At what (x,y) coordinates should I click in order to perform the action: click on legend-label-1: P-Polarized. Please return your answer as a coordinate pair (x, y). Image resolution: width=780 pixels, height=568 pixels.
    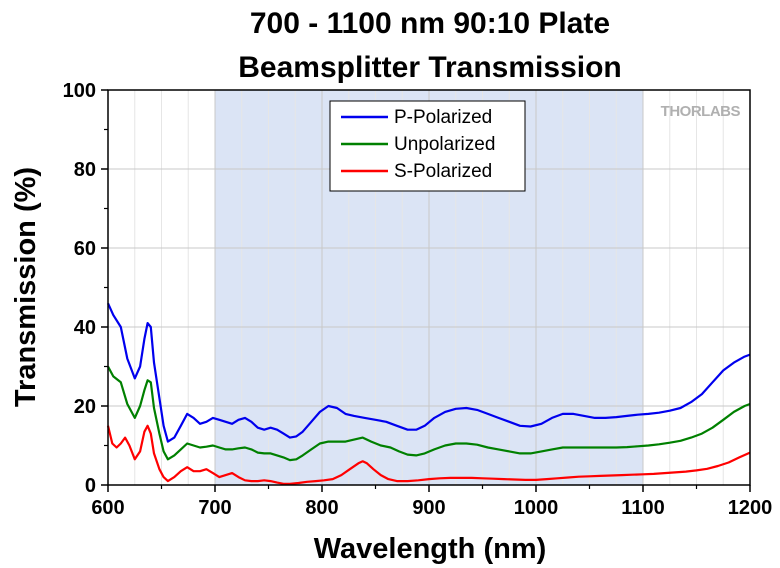
    Looking at the image, I should click on (443, 117).